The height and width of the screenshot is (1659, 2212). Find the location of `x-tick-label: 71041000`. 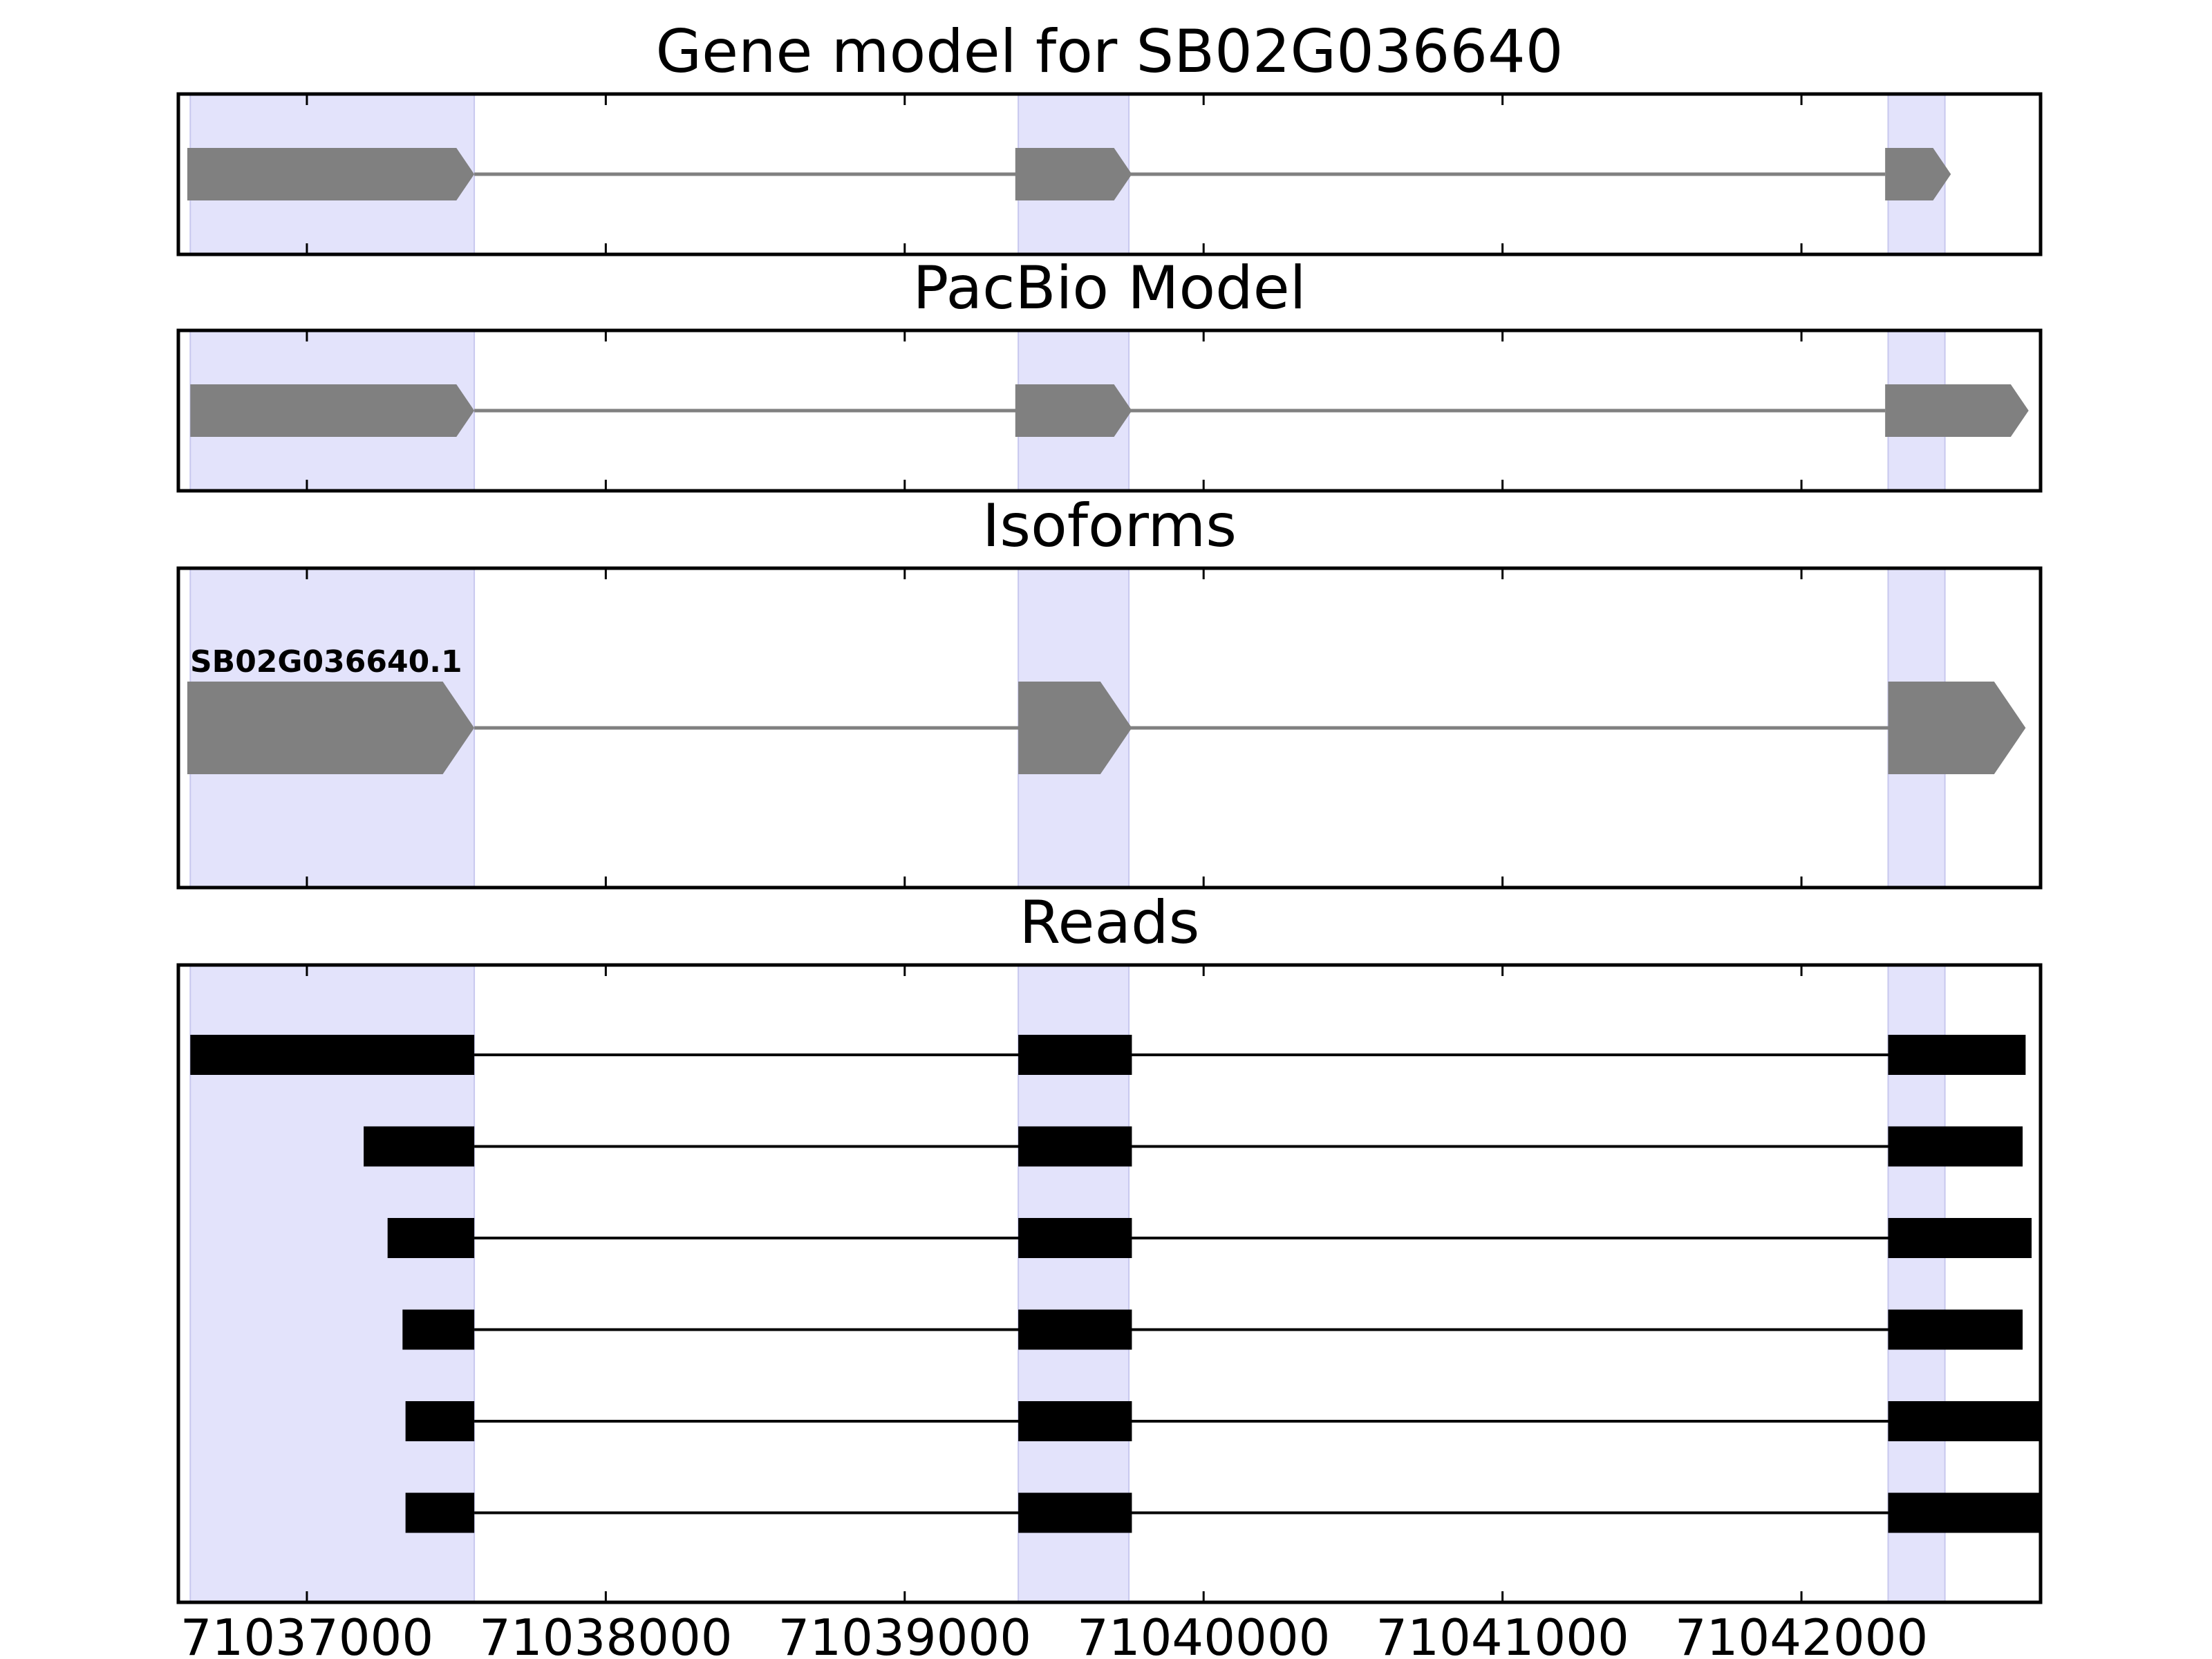

x-tick-label: 71041000 is located at coordinates (1502, 1634).